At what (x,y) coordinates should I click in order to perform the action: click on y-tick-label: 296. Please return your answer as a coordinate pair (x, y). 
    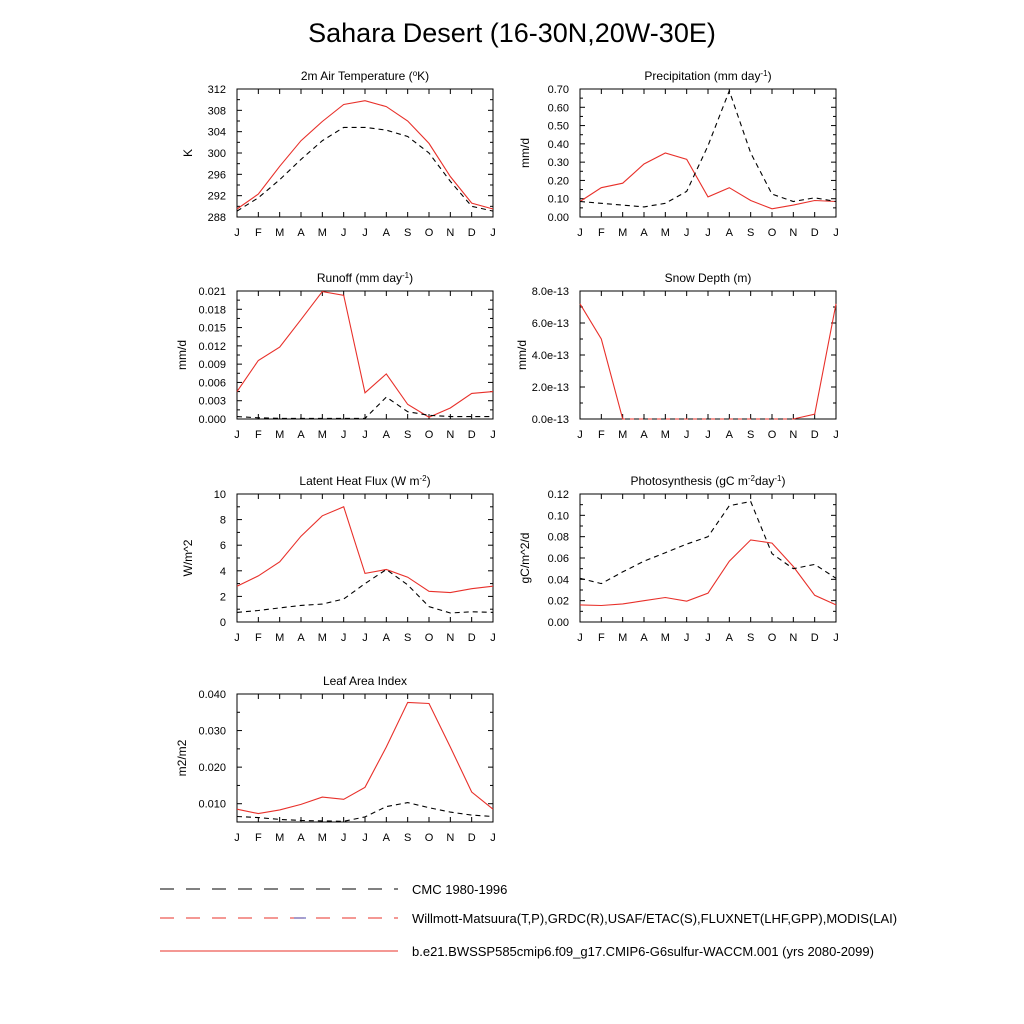
    Looking at the image, I should click on (217, 175).